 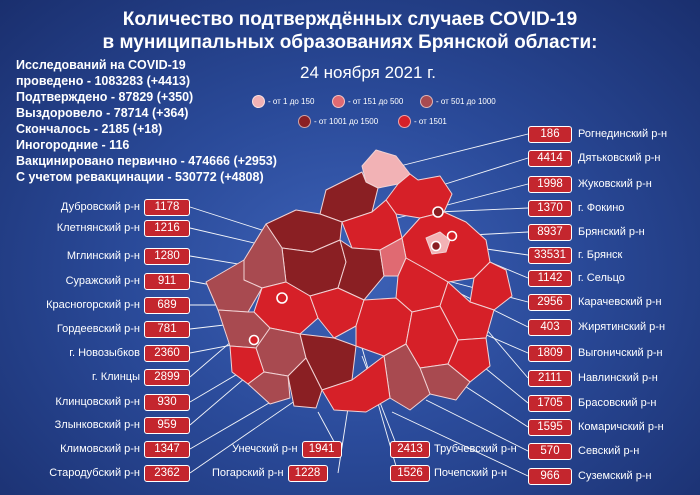 I want to click on district-row: 4414 Дятьковский р-н, so click(x=594, y=158).